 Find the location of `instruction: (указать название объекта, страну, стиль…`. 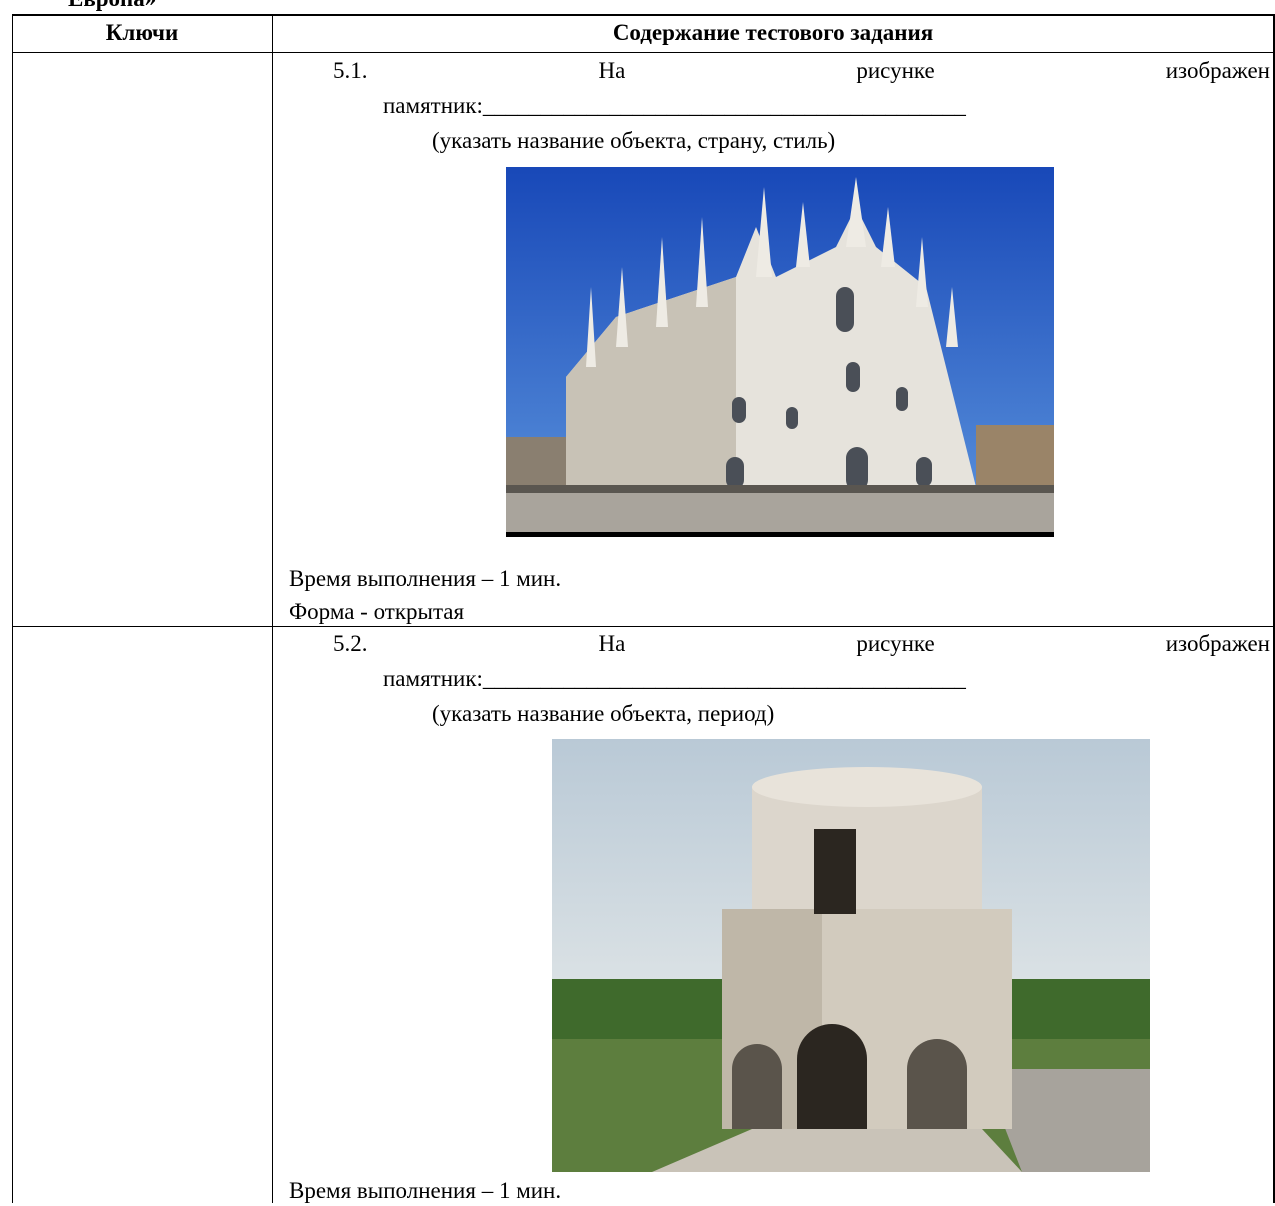

instruction: (указать название объекта, страну, стиль… is located at coordinates (634, 140).